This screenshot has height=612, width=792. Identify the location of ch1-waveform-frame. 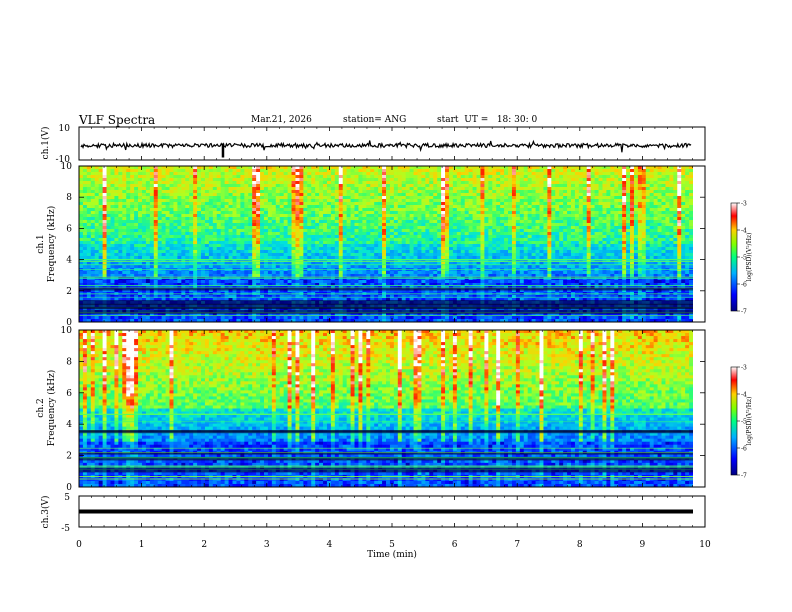
(392, 143).